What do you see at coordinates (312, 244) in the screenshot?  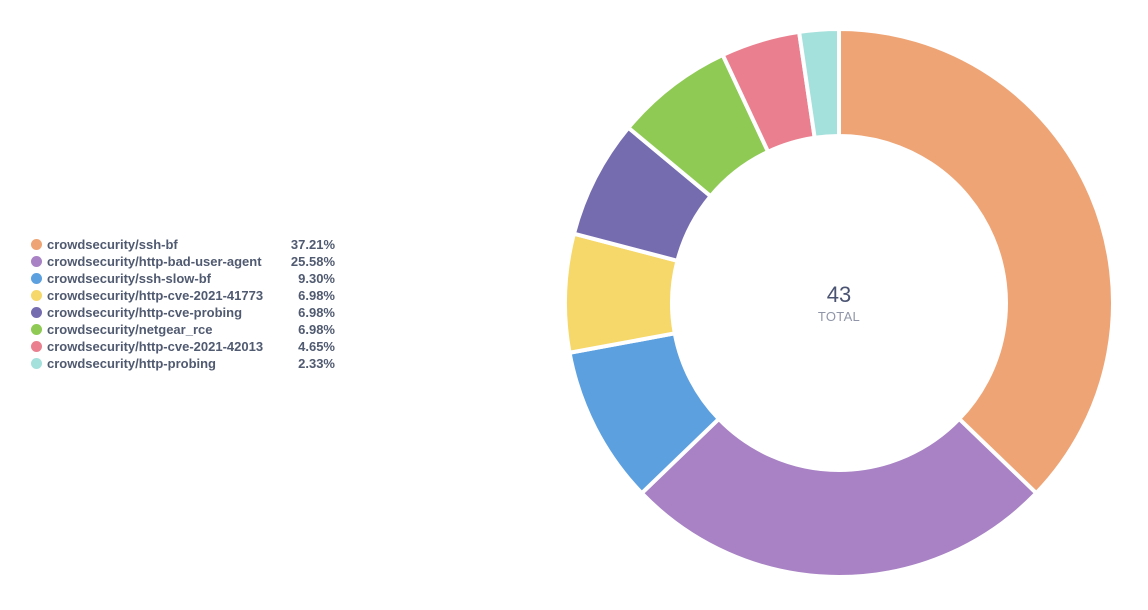 I see `legend-percent: 37.21%` at bounding box center [312, 244].